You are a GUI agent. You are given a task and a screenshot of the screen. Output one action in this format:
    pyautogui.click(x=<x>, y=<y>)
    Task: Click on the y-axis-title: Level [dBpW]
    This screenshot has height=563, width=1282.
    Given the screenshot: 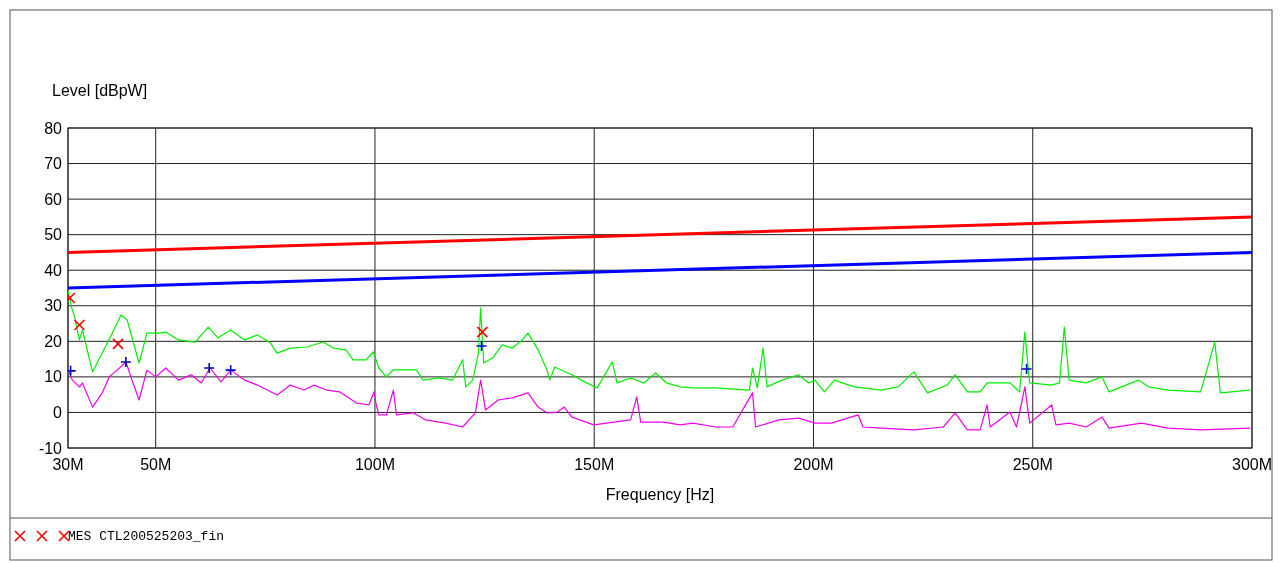 What is the action you would take?
    pyautogui.click(x=100, y=90)
    